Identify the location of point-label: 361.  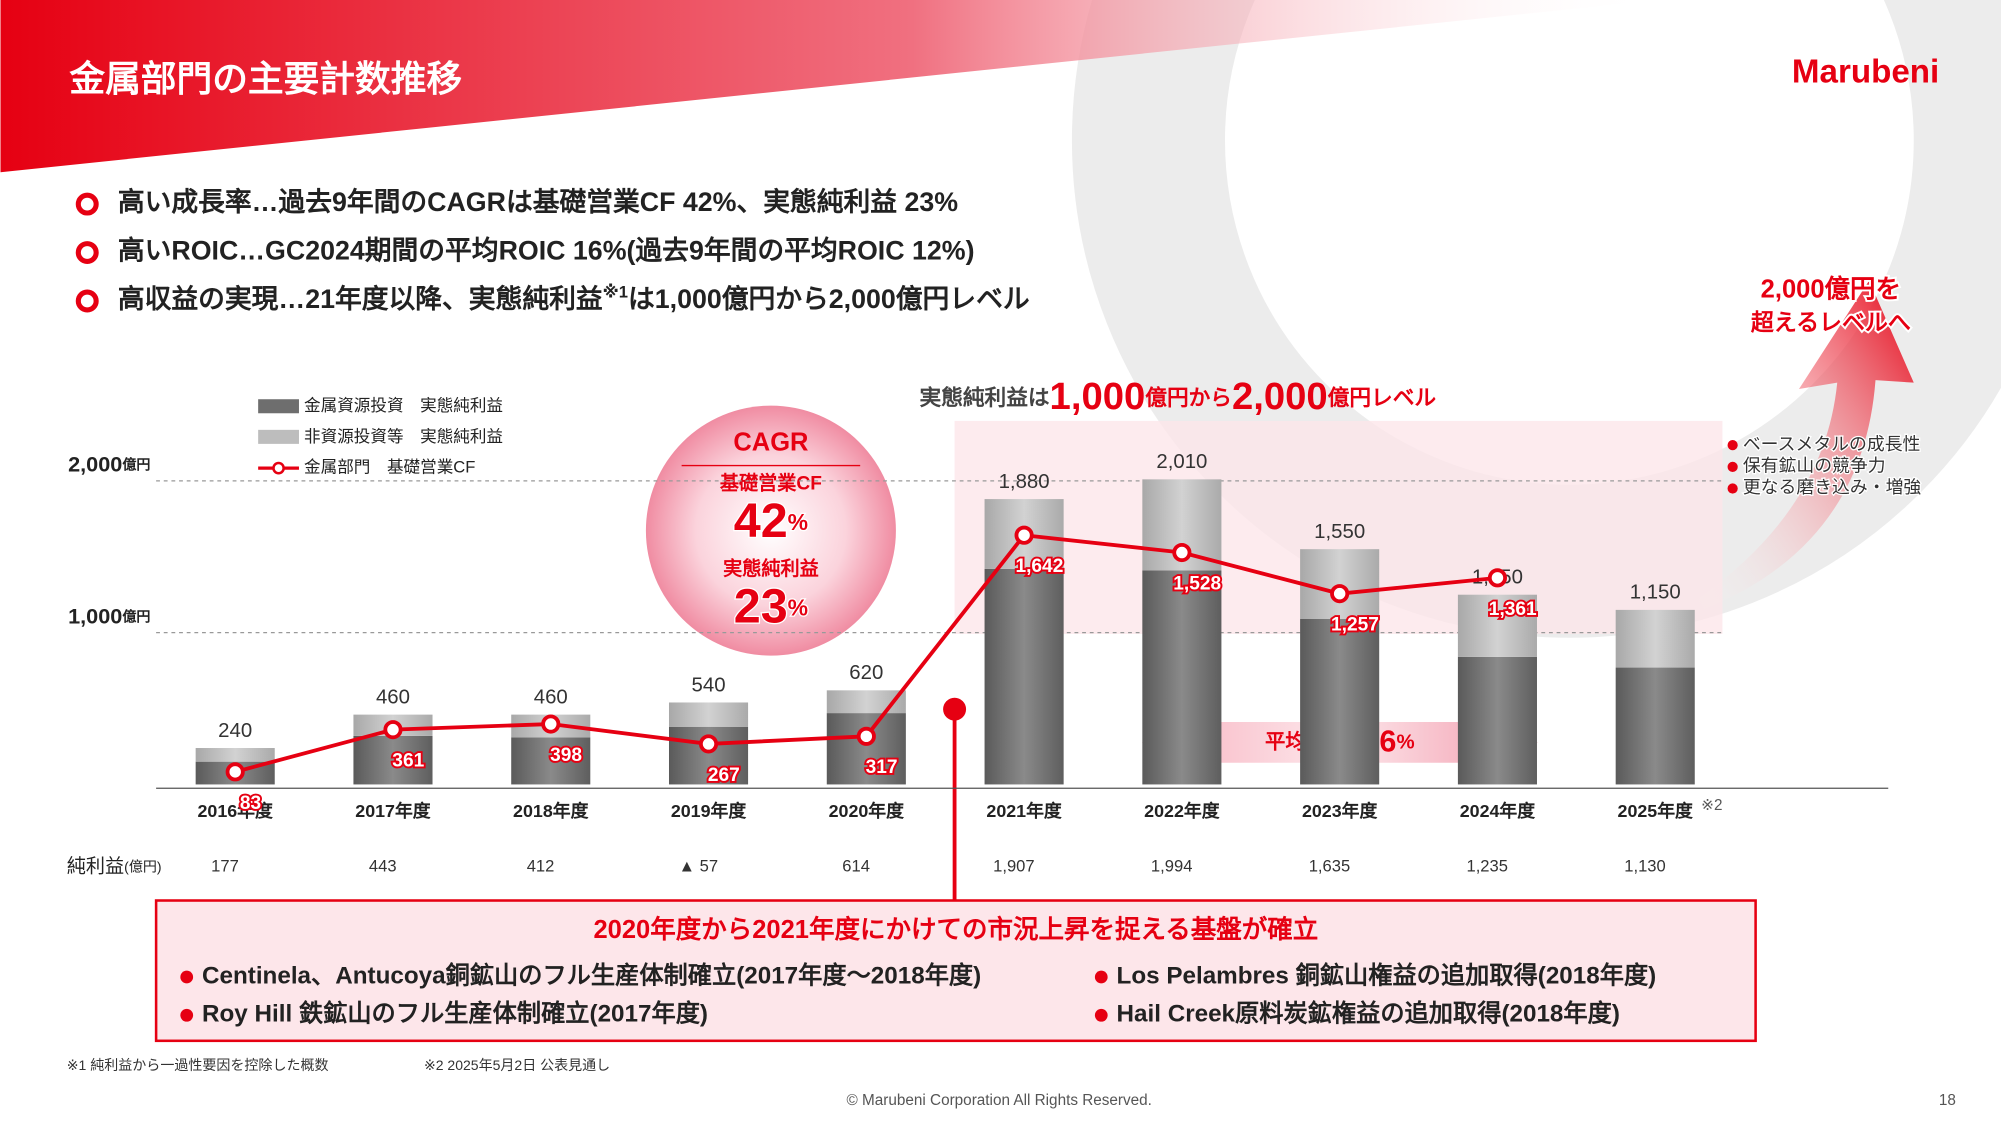
(408, 761).